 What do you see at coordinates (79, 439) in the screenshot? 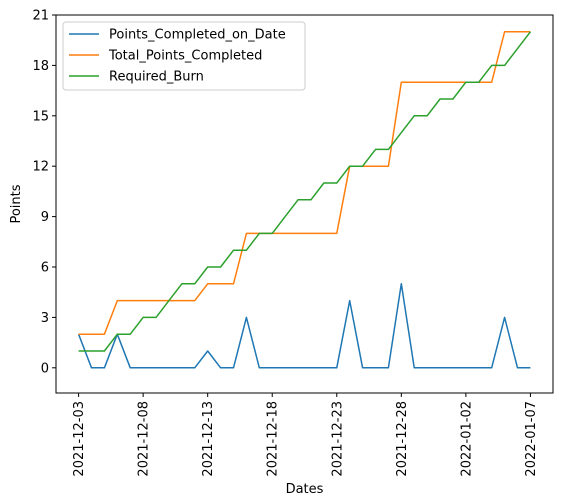
I see `x-tick-label: 2021-12-03` at bounding box center [79, 439].